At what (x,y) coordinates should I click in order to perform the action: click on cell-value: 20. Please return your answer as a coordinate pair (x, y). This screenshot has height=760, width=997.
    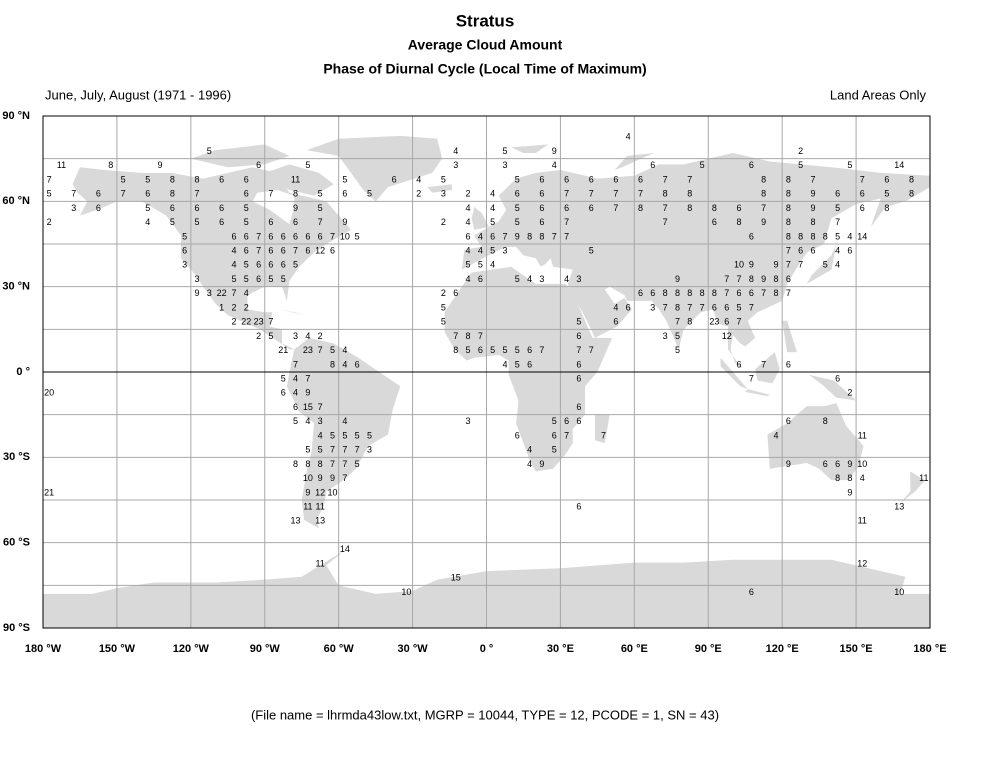
    Looking at the image, I should click on (49, 393).